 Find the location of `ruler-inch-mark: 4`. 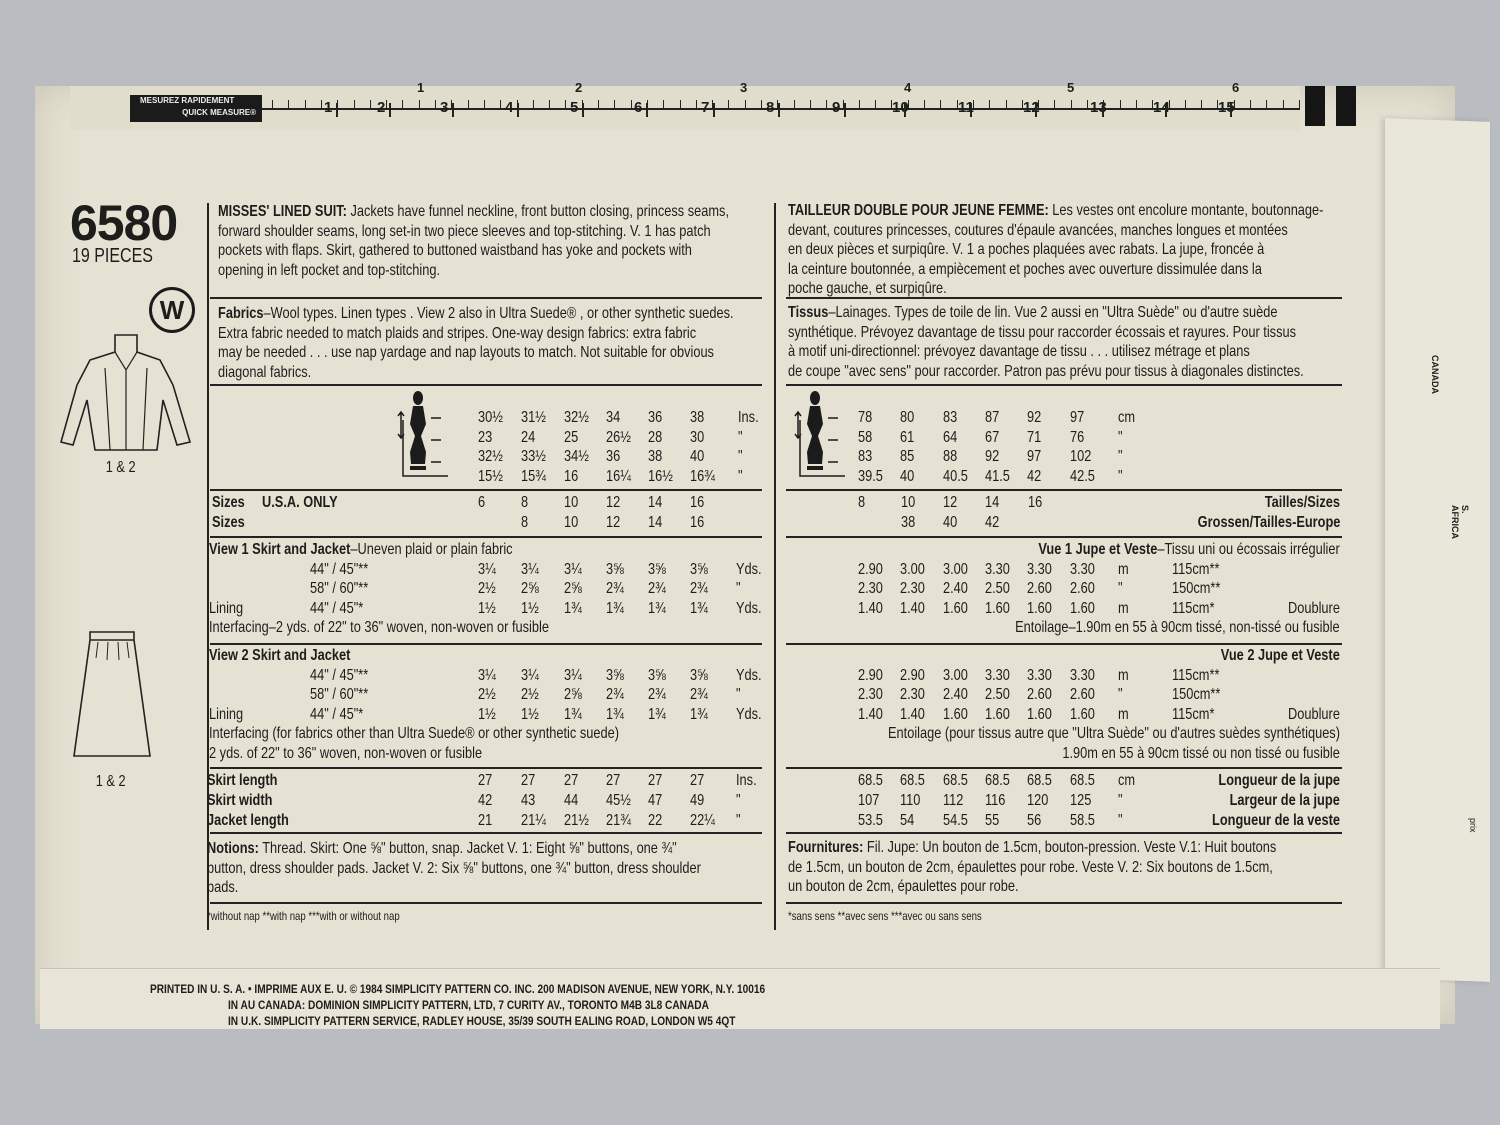

ruler-inch-mark: 4 is located at coordinates (908, 87).